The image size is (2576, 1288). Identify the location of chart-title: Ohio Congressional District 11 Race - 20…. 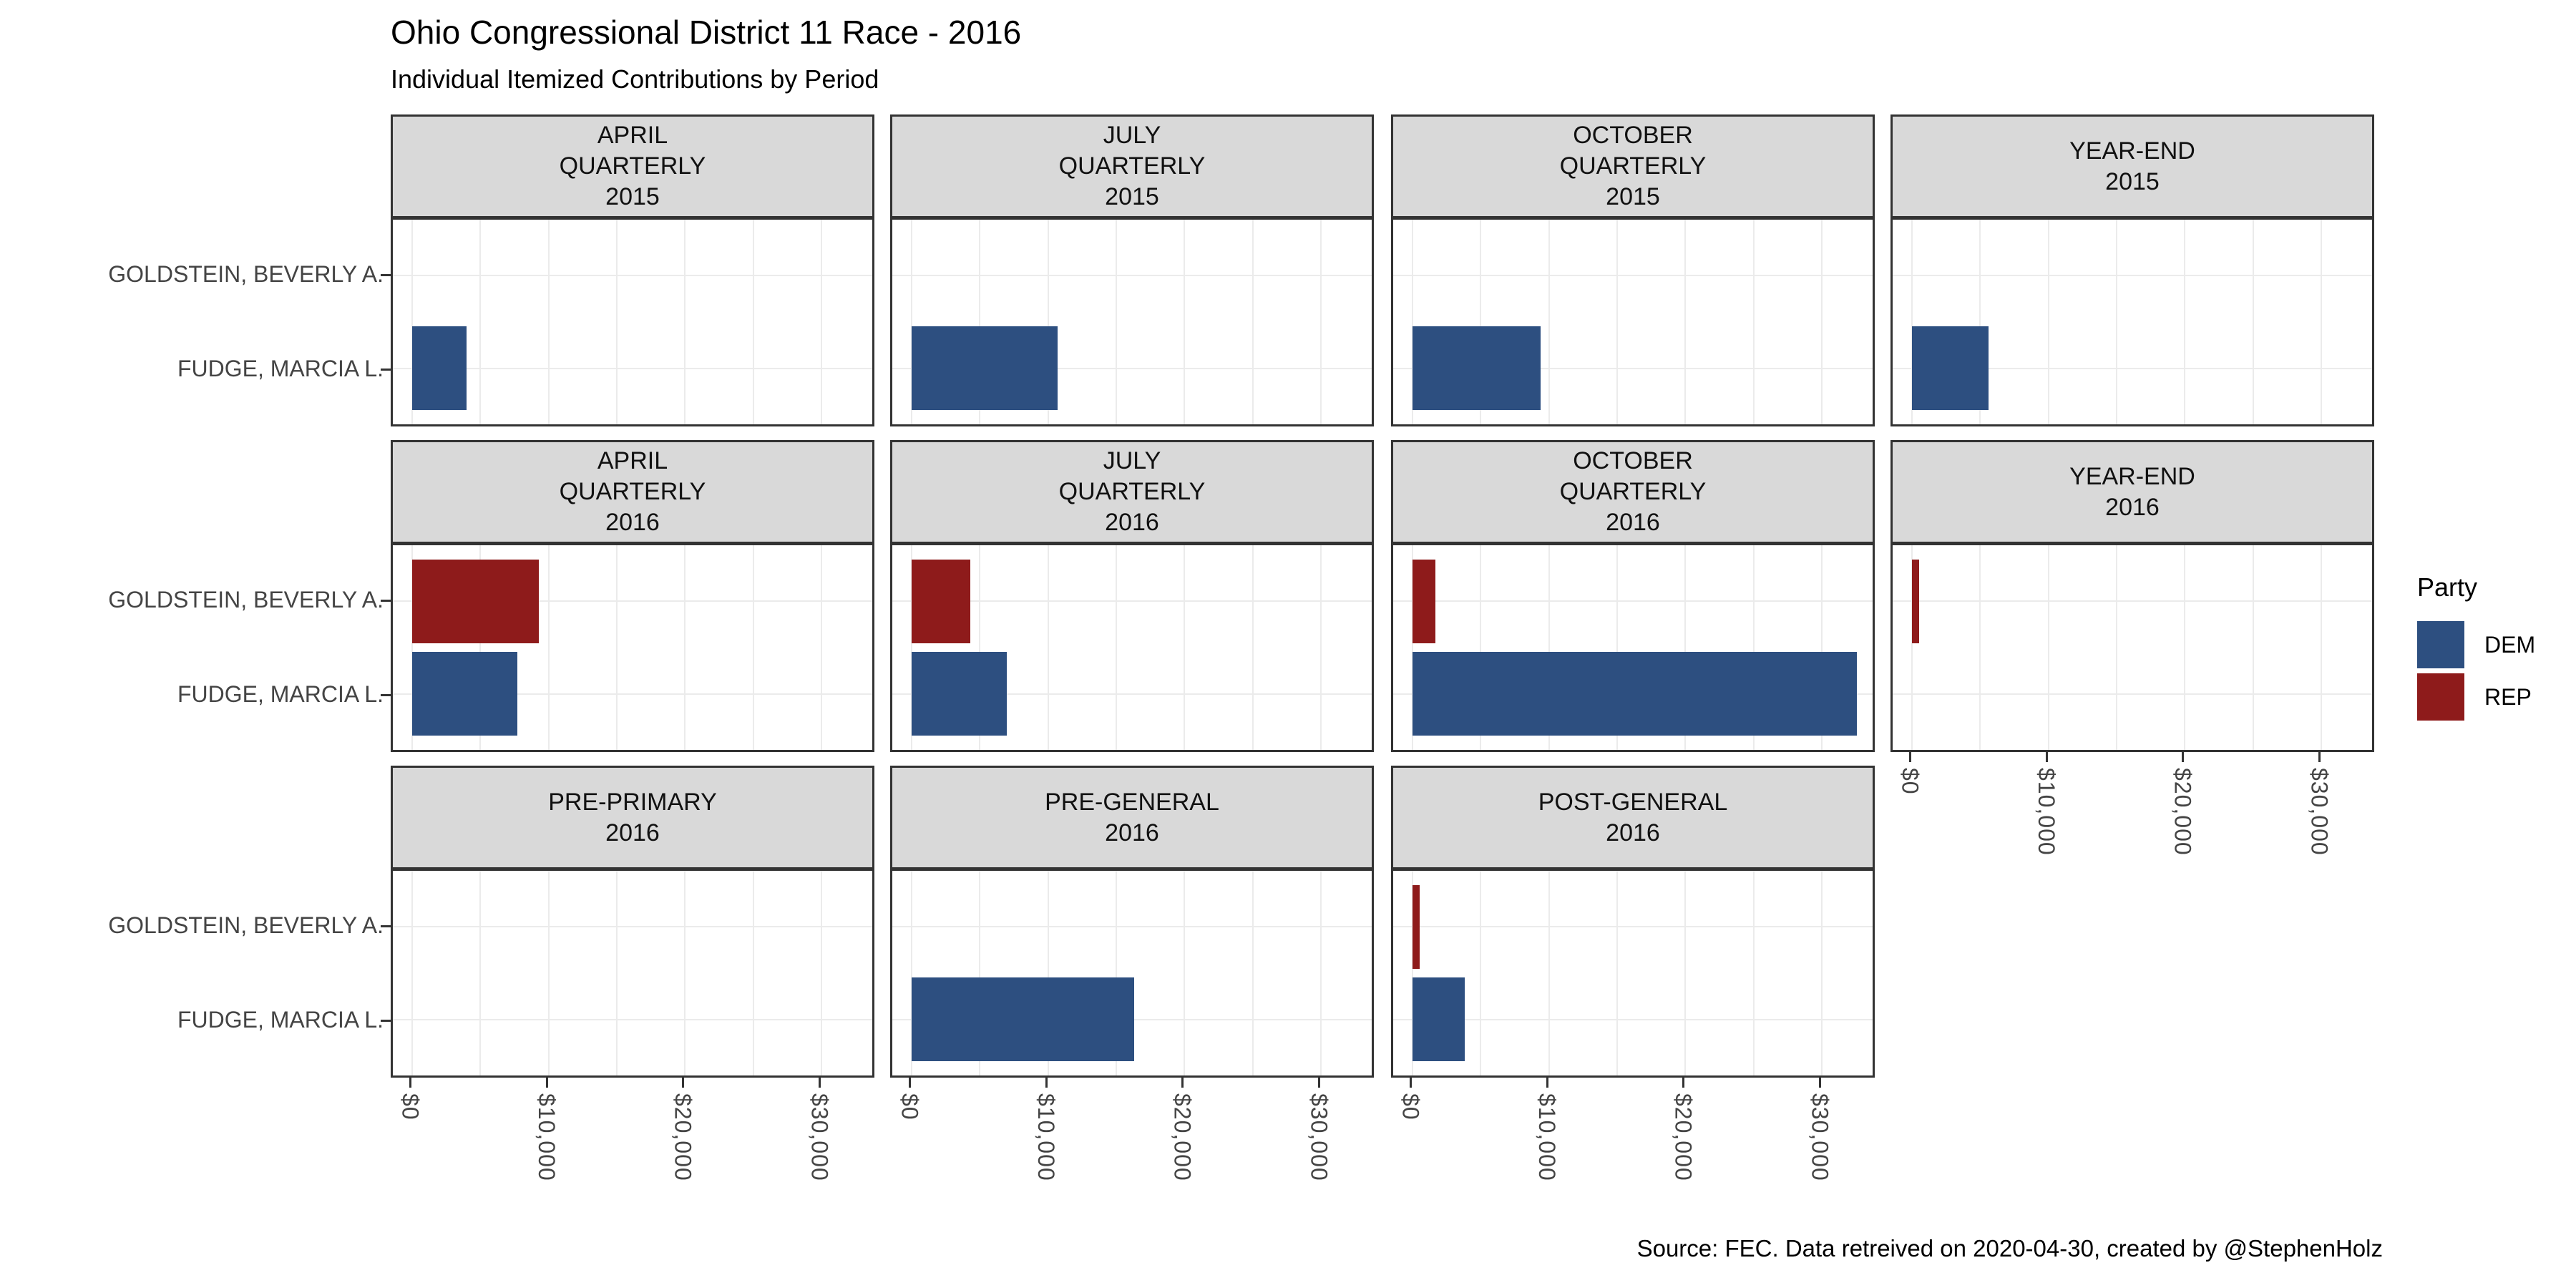
(706, 32).